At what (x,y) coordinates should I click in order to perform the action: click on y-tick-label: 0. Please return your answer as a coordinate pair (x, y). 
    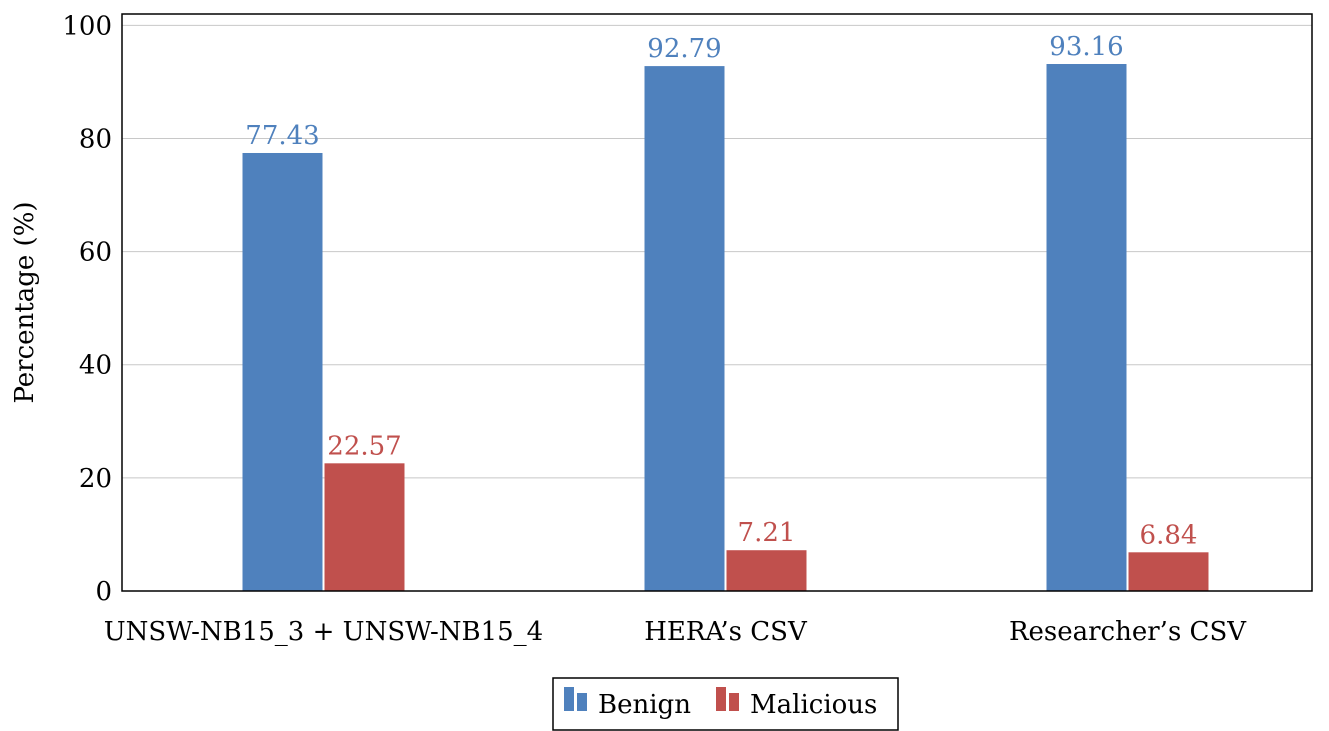
    Looking at the image, I should click on (103, 592).